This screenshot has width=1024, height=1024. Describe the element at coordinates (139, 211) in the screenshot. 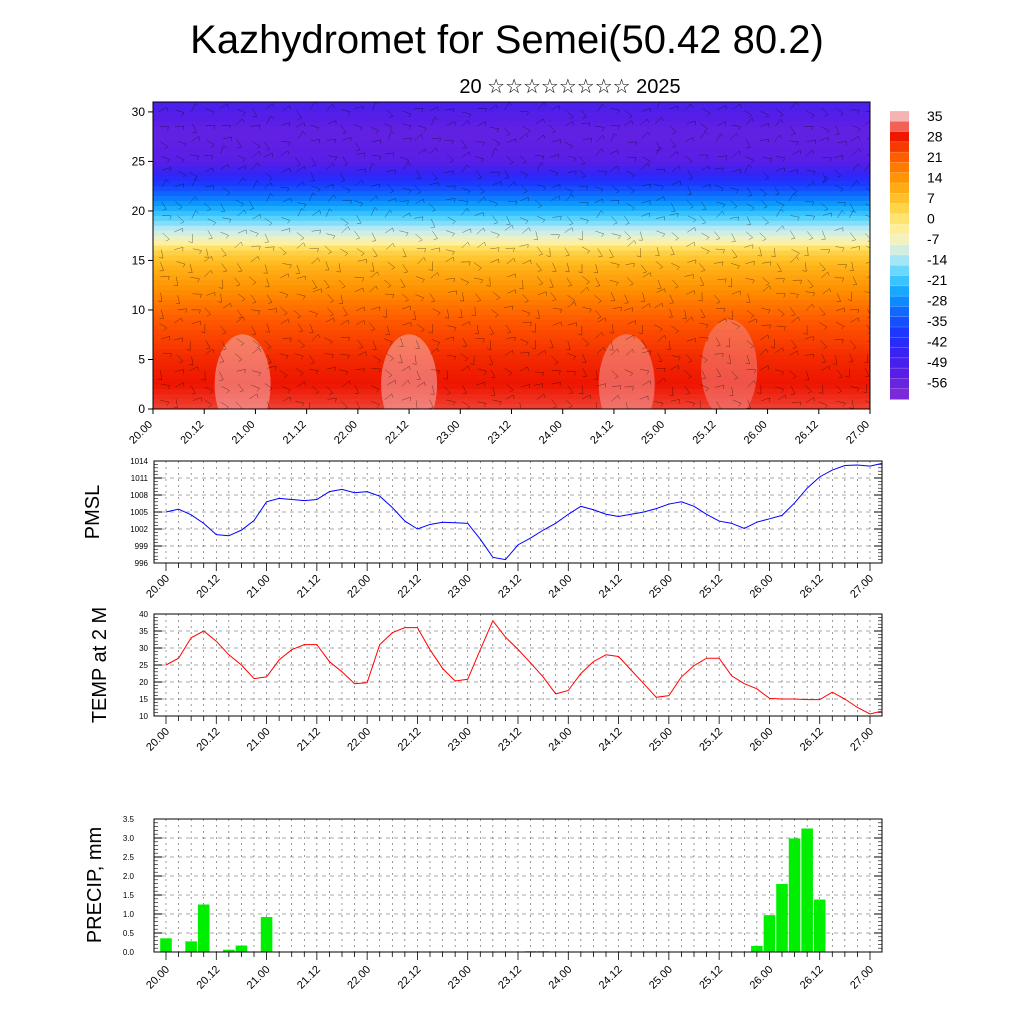

I see `y-tick-label: 20` at that location.